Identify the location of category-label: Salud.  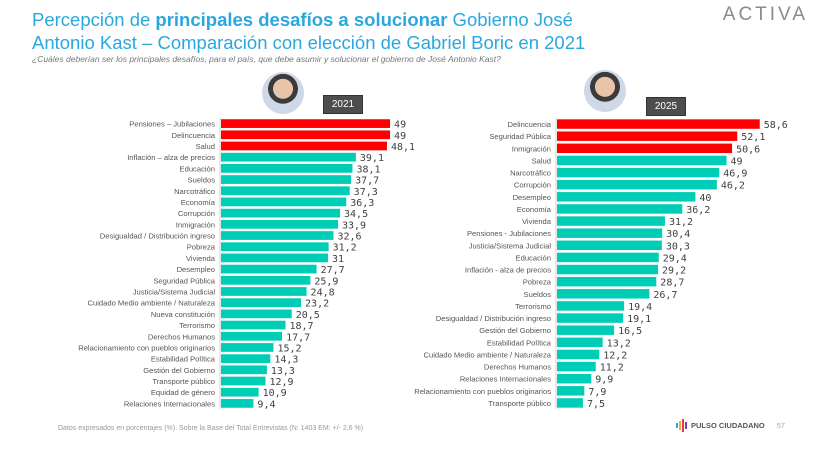
(541, 160).